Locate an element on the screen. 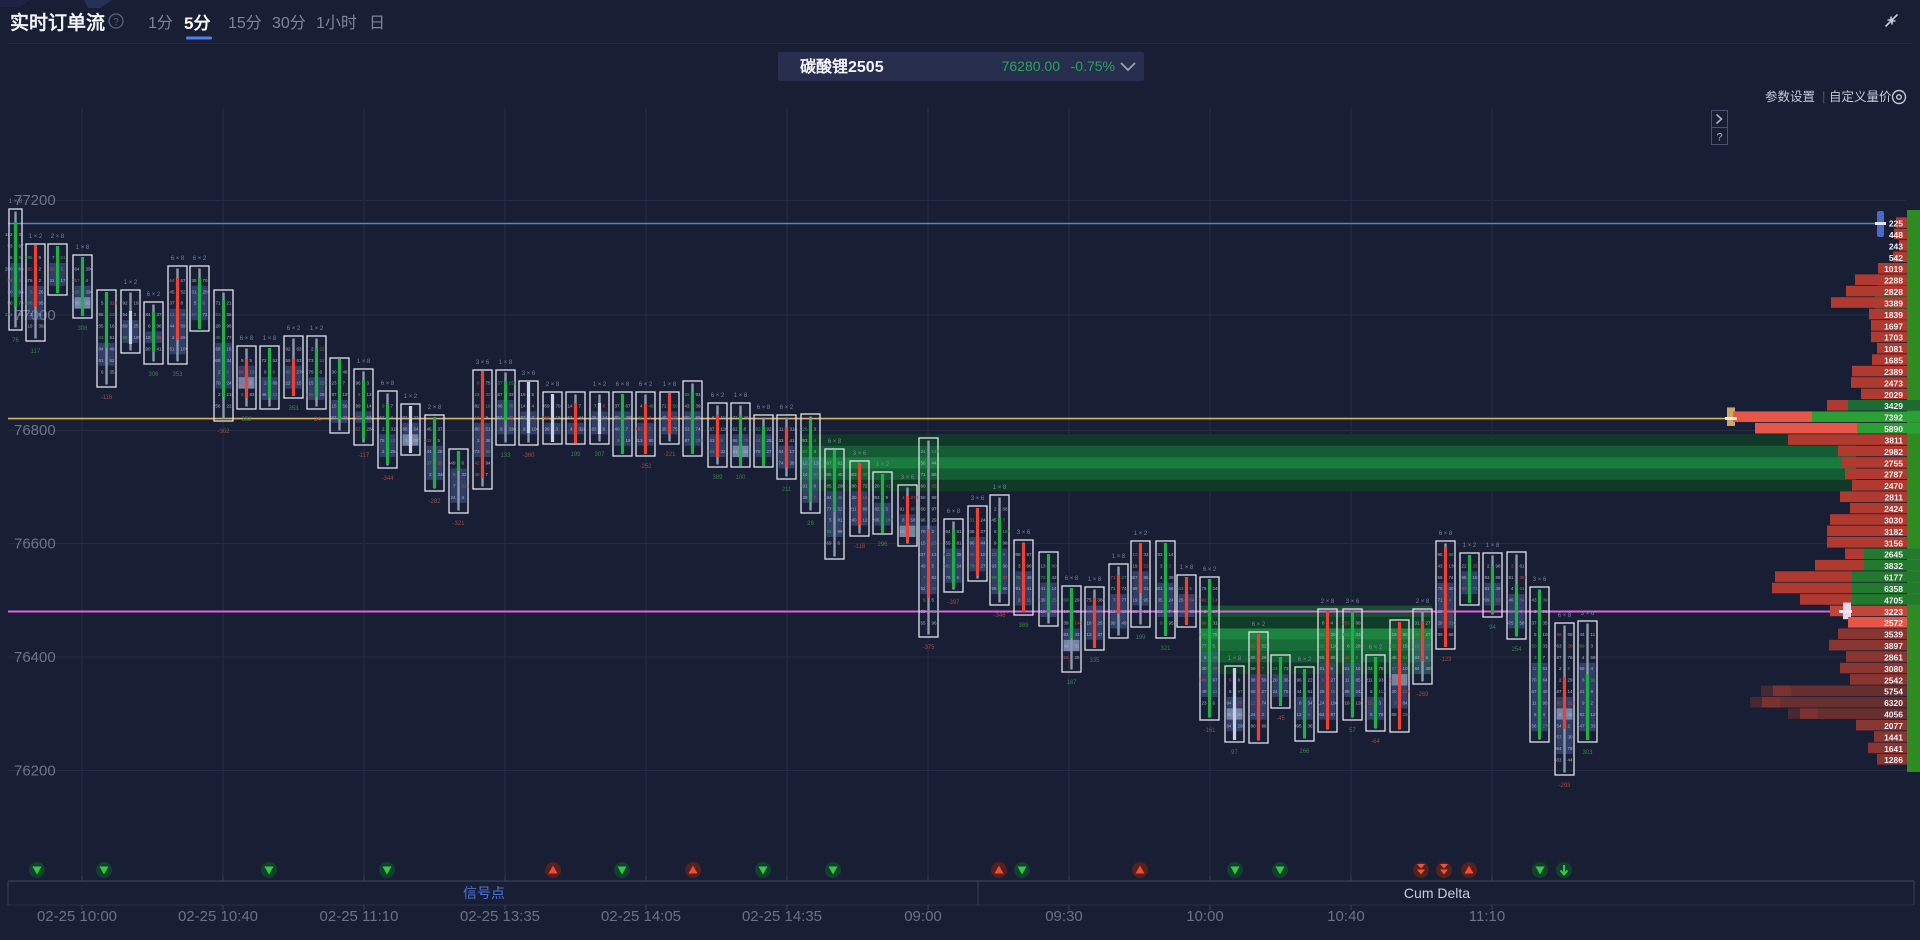  svg-text: 199 is located at coordinates (1140, 638).